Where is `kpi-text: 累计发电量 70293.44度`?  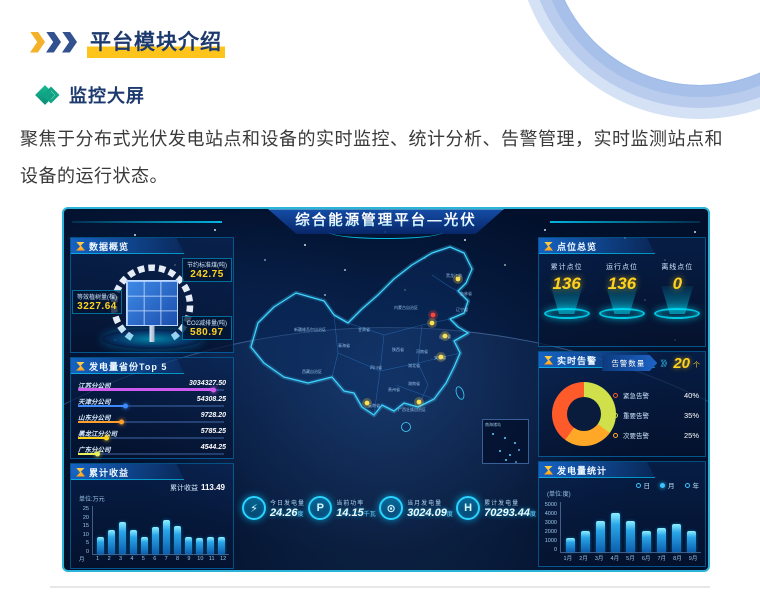 kpi-text: 累计发电量 70293.44度 is located at coordinates (510, 508).